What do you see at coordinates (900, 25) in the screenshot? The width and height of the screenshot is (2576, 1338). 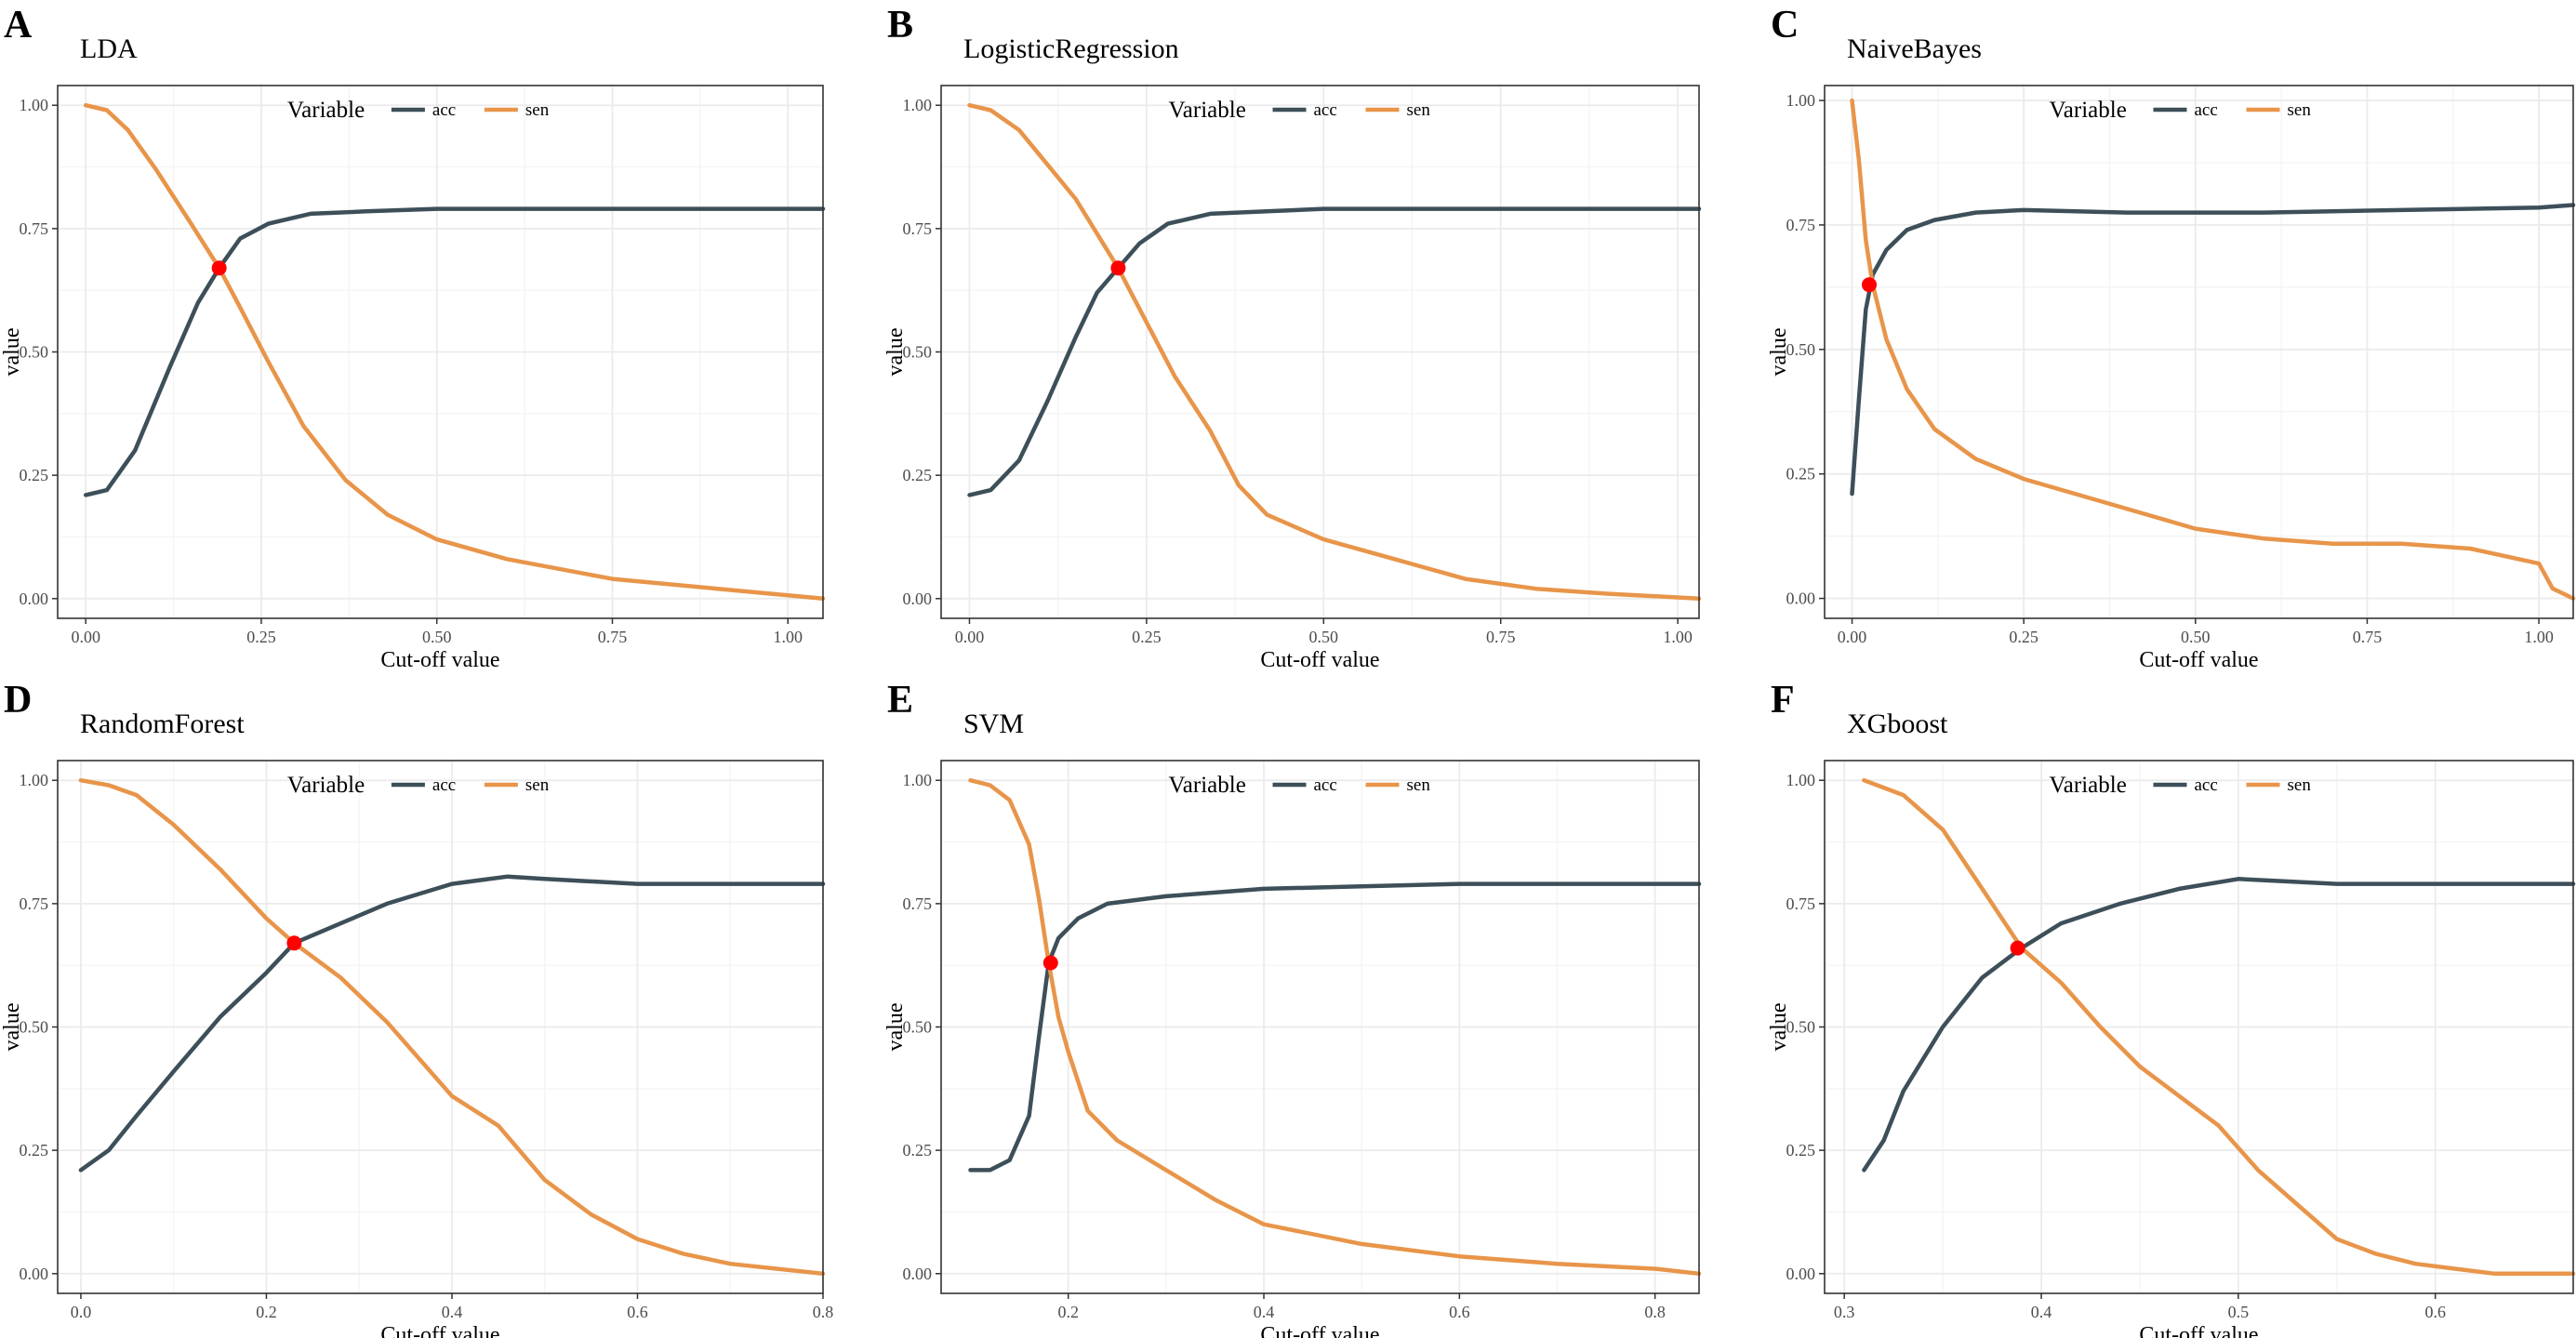 I see `panel-letter: B` at bounding box center [900, 25].